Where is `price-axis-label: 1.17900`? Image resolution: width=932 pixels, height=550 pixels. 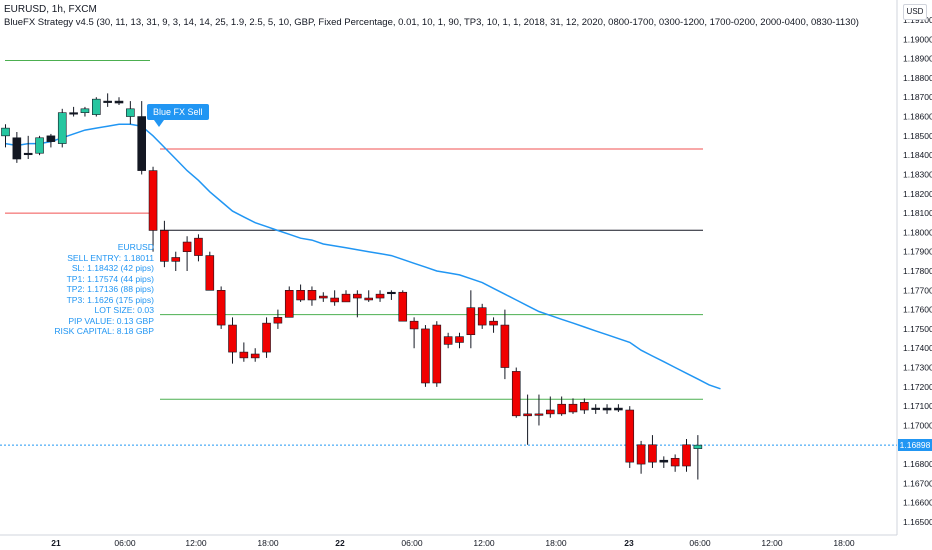 price-axis-label: 1.17900 is located at coordinates (917, 252).